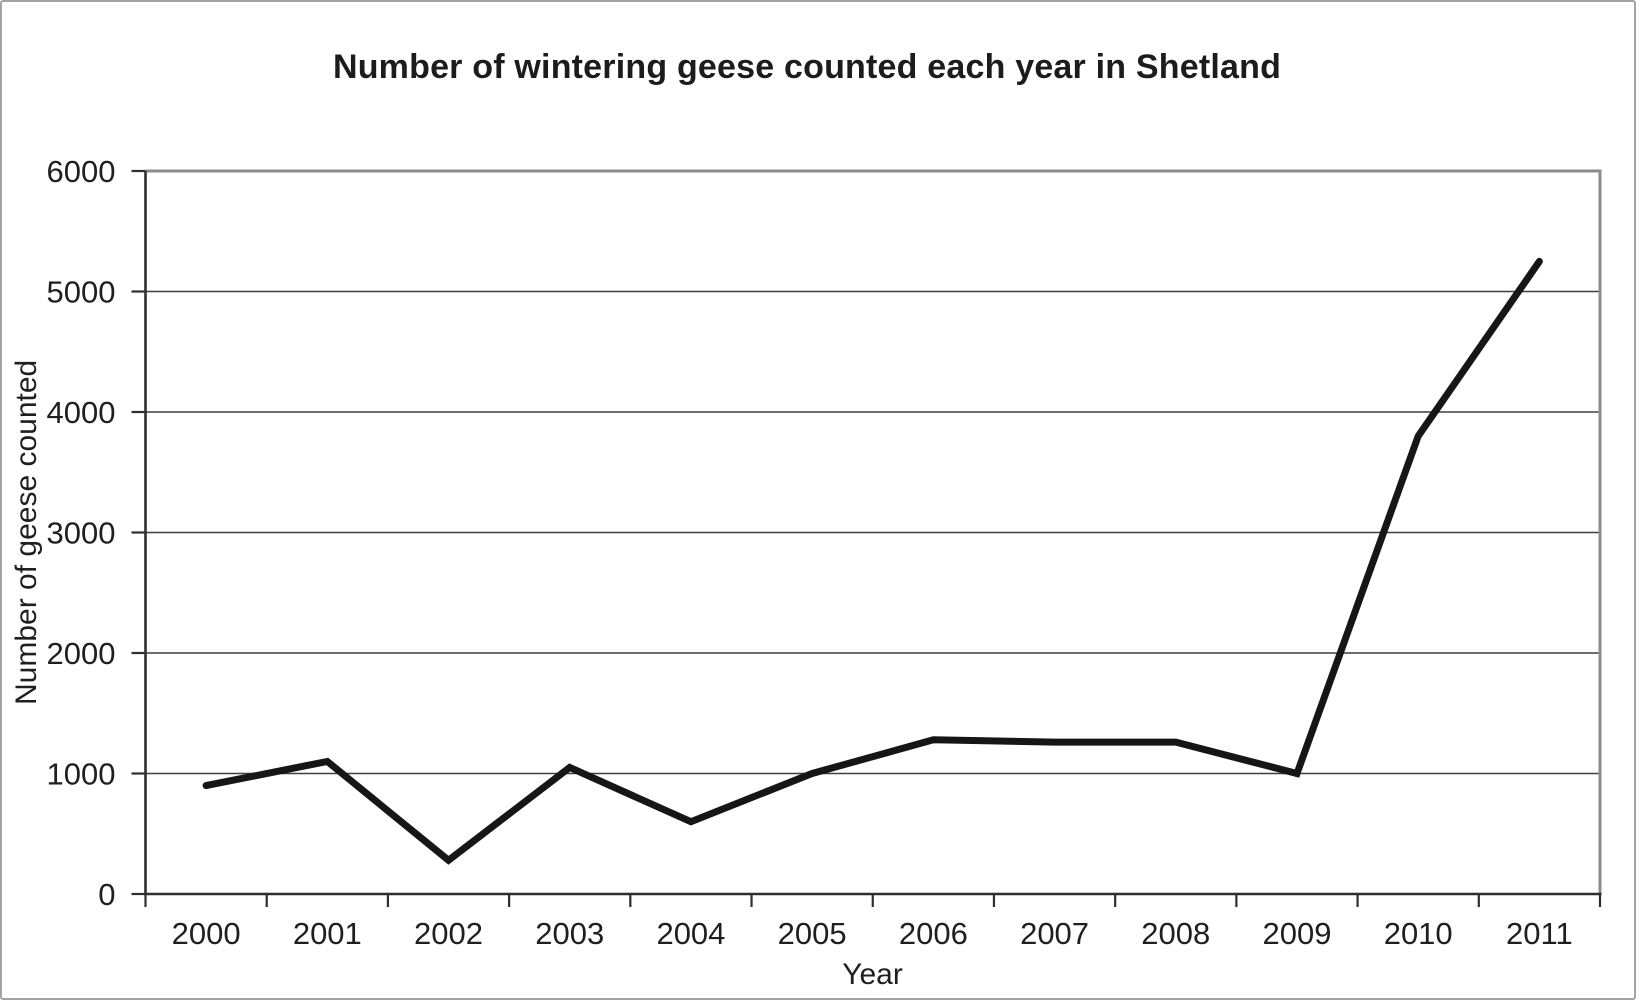  Describe the element at coordinates (569, 933) in the screenshot. I see `x-tick-label-2003: 2003` at that location.